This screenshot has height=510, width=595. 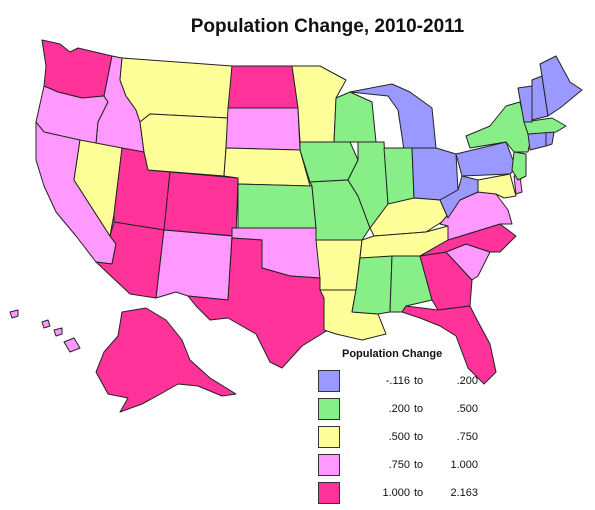 I want to click on state-AK, so click(x=166, y=360).